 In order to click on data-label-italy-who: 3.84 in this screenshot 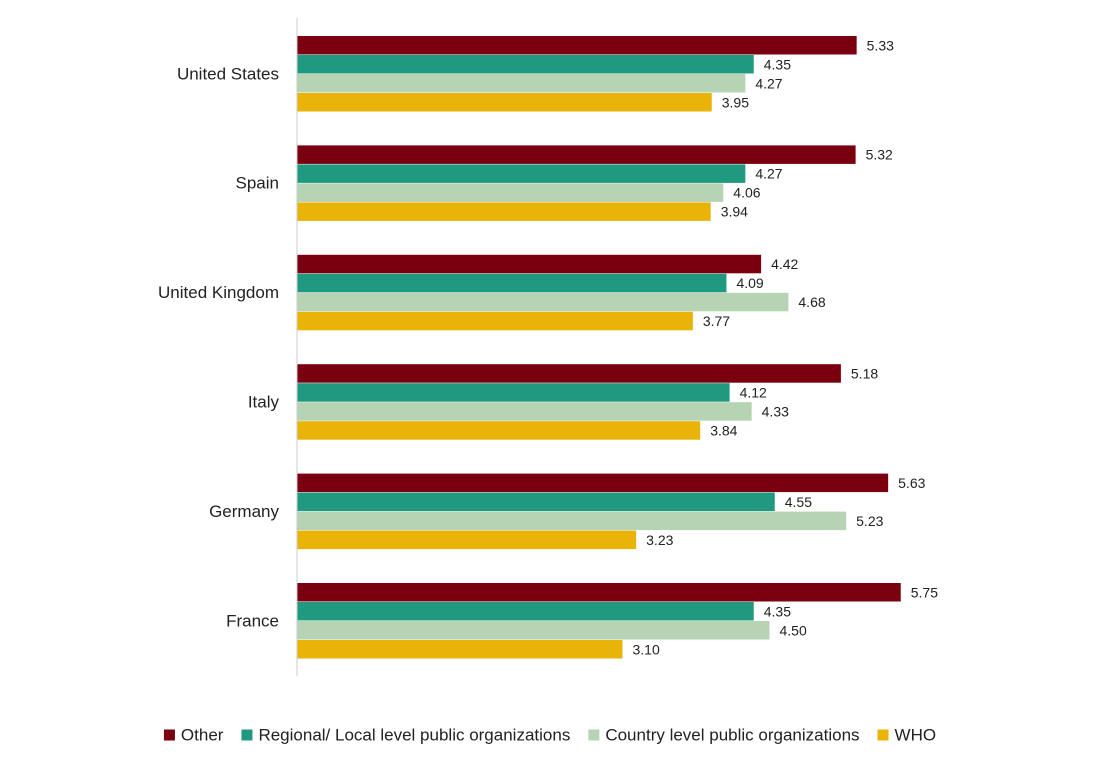, I will do `click(723, 430)`.